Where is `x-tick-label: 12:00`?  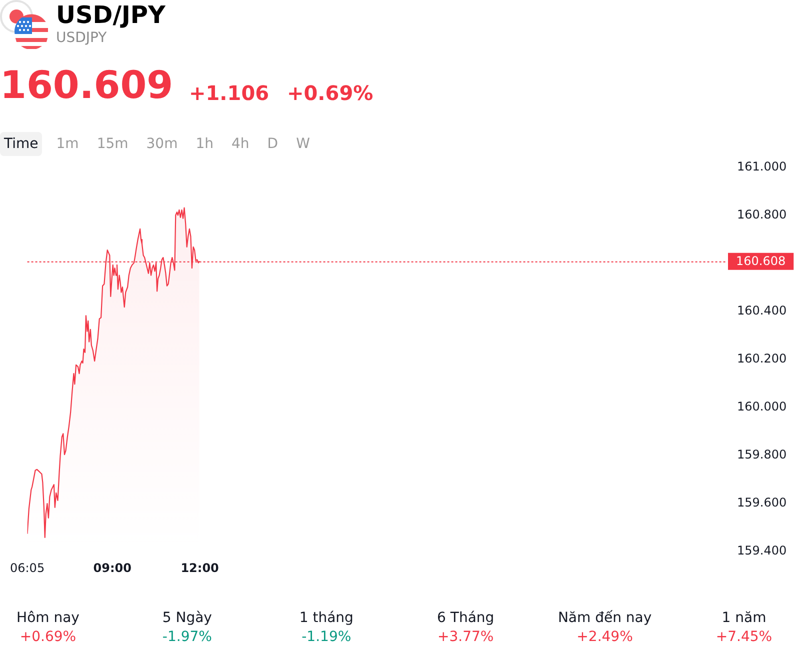
x-tick-label: 12:00 is located at coordinates (199, 567).